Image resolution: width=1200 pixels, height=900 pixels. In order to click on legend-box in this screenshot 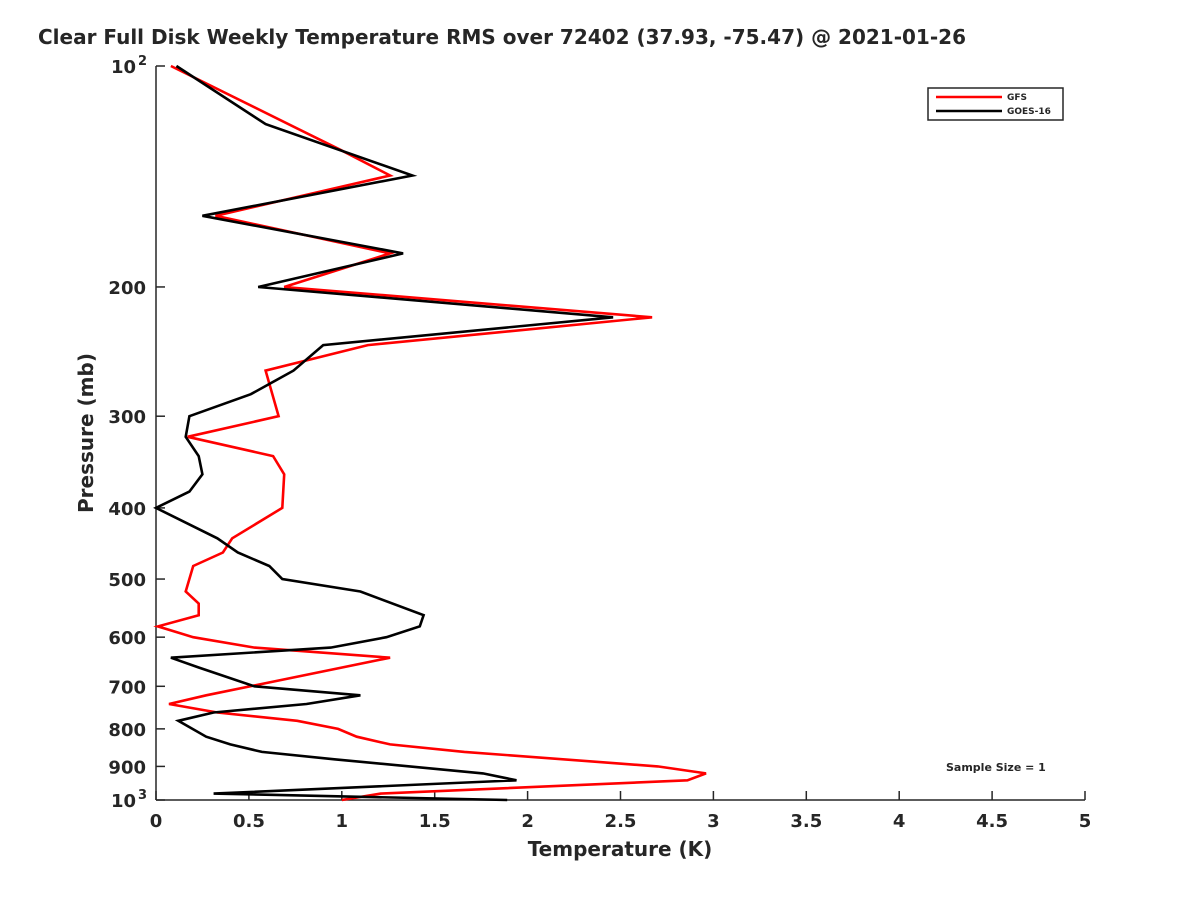, I will do `click(995, 104)`.